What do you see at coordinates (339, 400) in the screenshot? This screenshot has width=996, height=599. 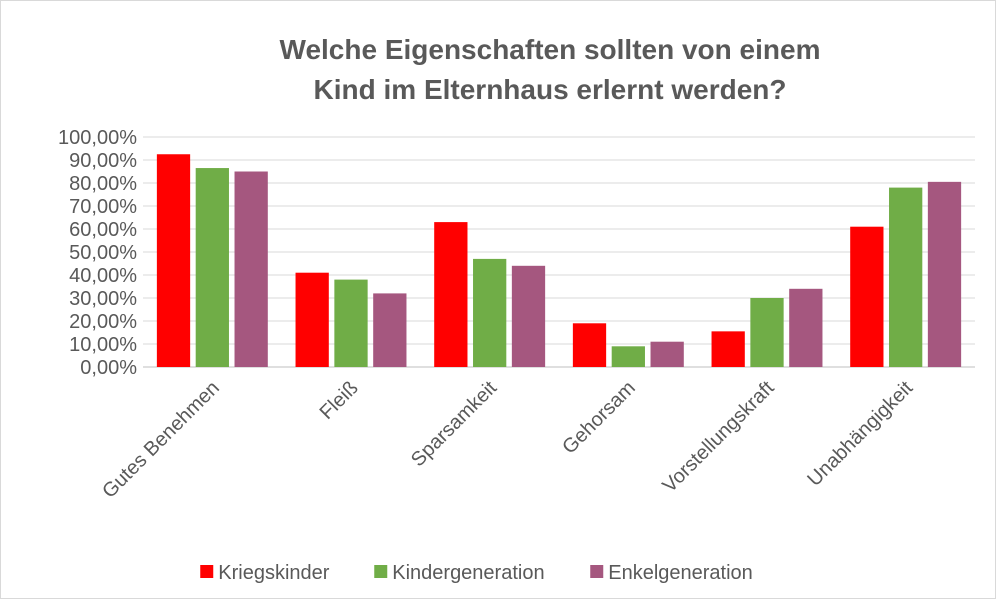 I see `x-tick-label: Fleiß` at bounding box center [339, 400].